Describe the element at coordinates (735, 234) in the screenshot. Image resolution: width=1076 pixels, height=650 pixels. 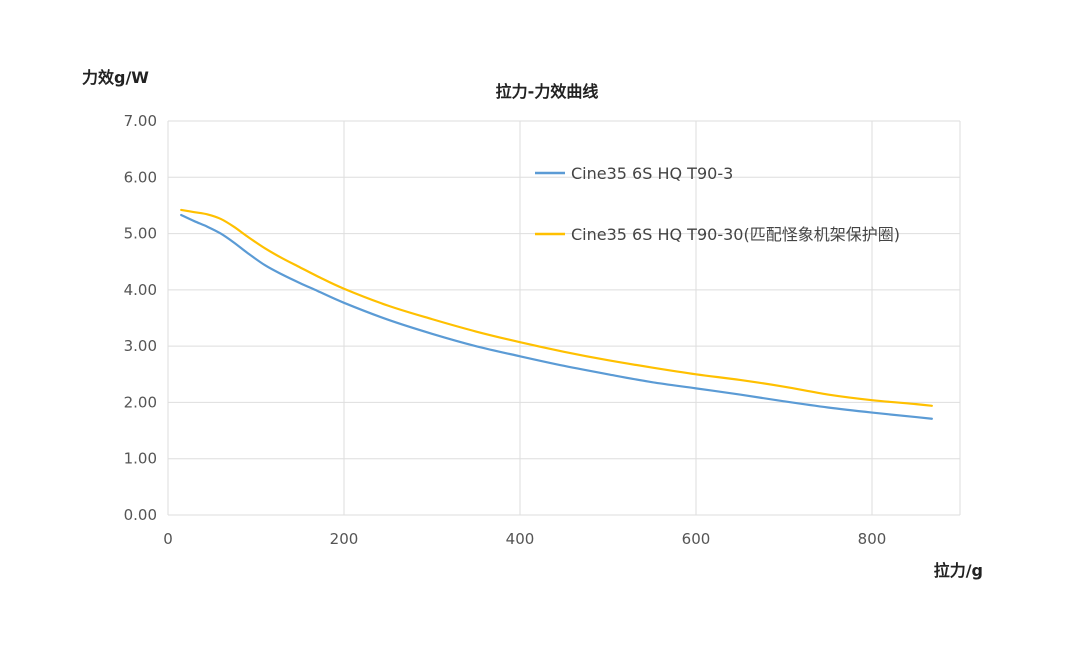
I see `legend-label-series-2: Cine35 6S HQ T90-30(匹配怪象机架保护圈)` at that location.